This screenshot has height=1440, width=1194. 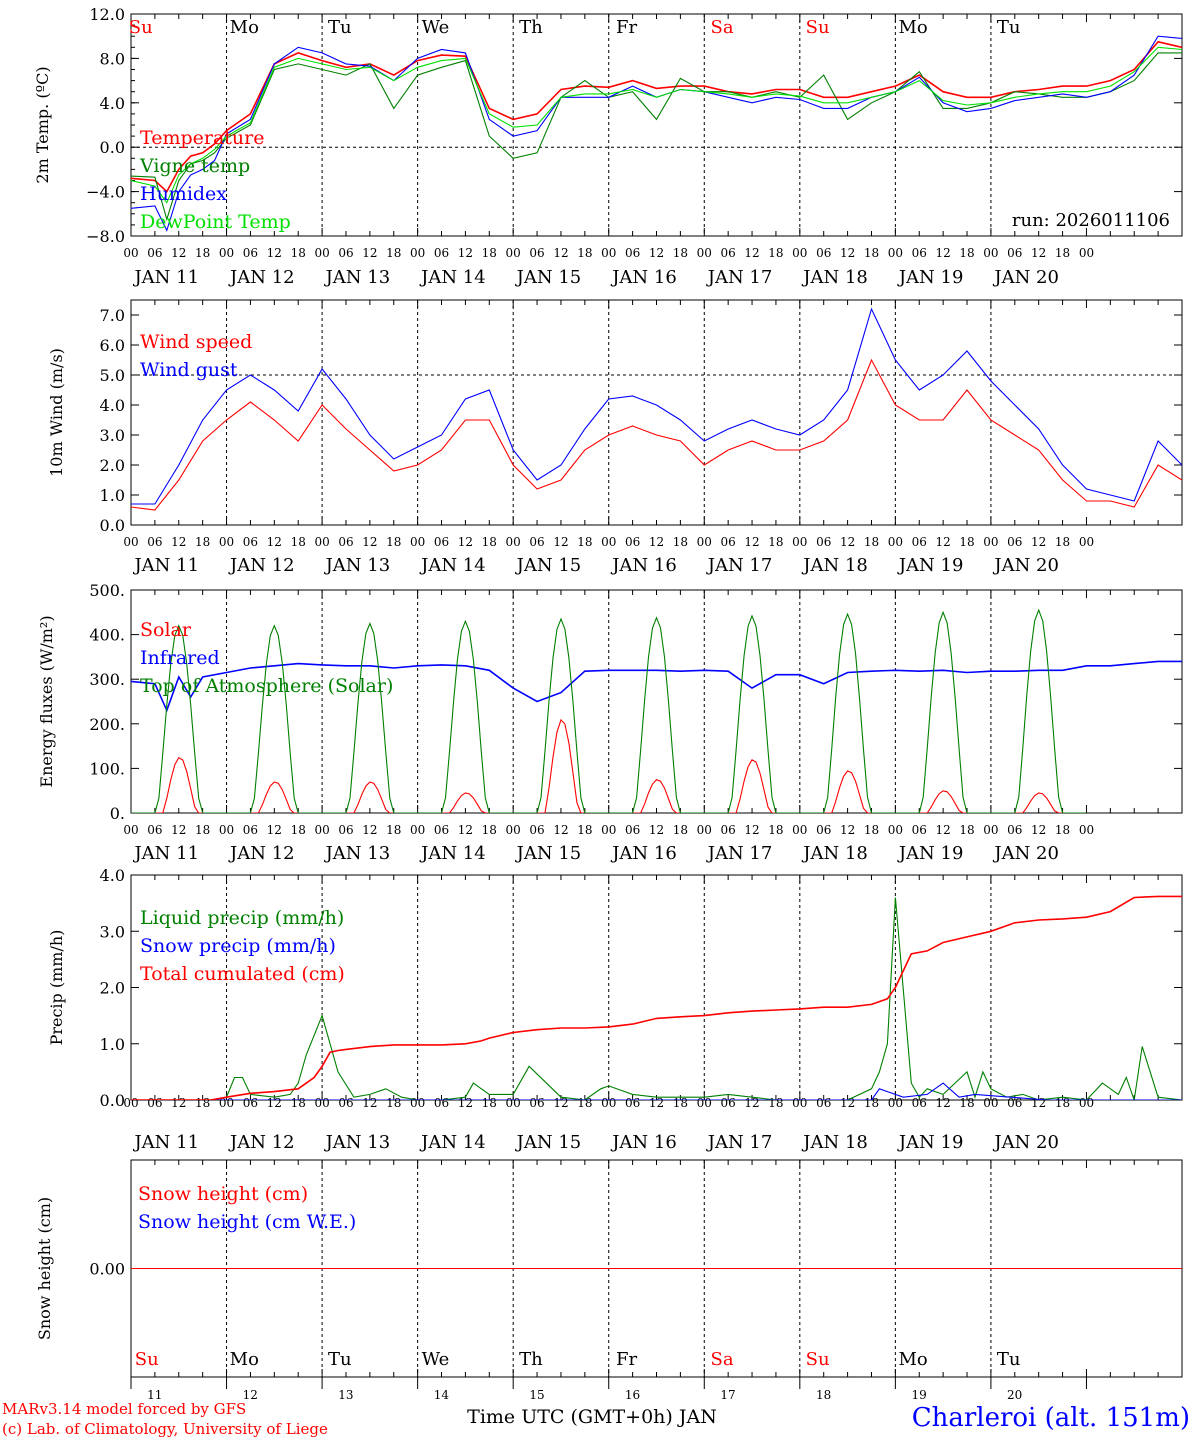 What do you see at coordinates (656, 998) in the screenshot?
I see `series-line-liquid-precip-mm-h-` at bounding box center [656, 998].